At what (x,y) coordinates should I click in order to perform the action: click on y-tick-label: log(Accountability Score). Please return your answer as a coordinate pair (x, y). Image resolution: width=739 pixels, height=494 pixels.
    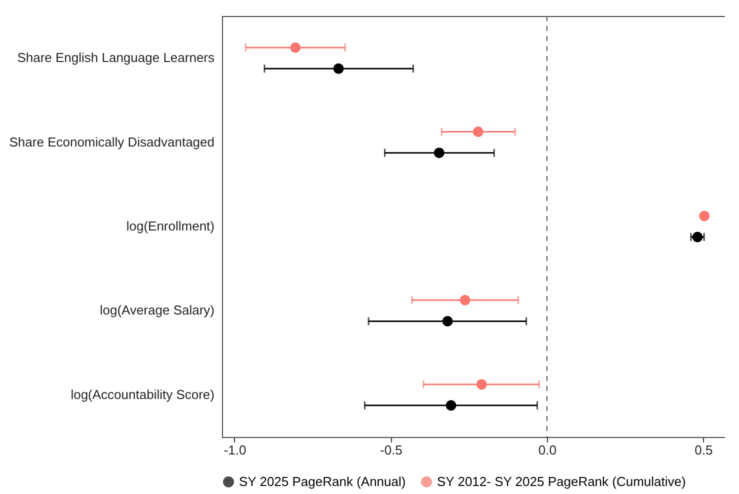
    Looking at the image, I should click on (142, 394).